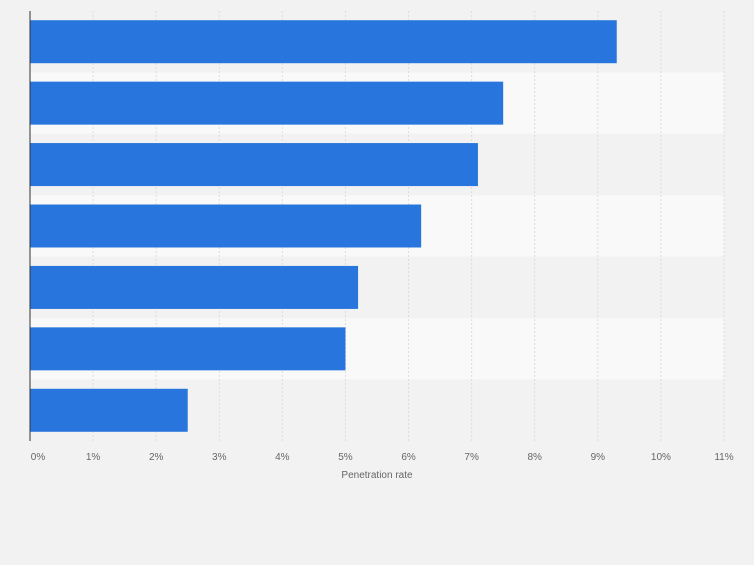  What do you see at coordinates (661, 457) in the screenshot?
I see `x-tick-label: 10%` at bounding box center [661, 457].